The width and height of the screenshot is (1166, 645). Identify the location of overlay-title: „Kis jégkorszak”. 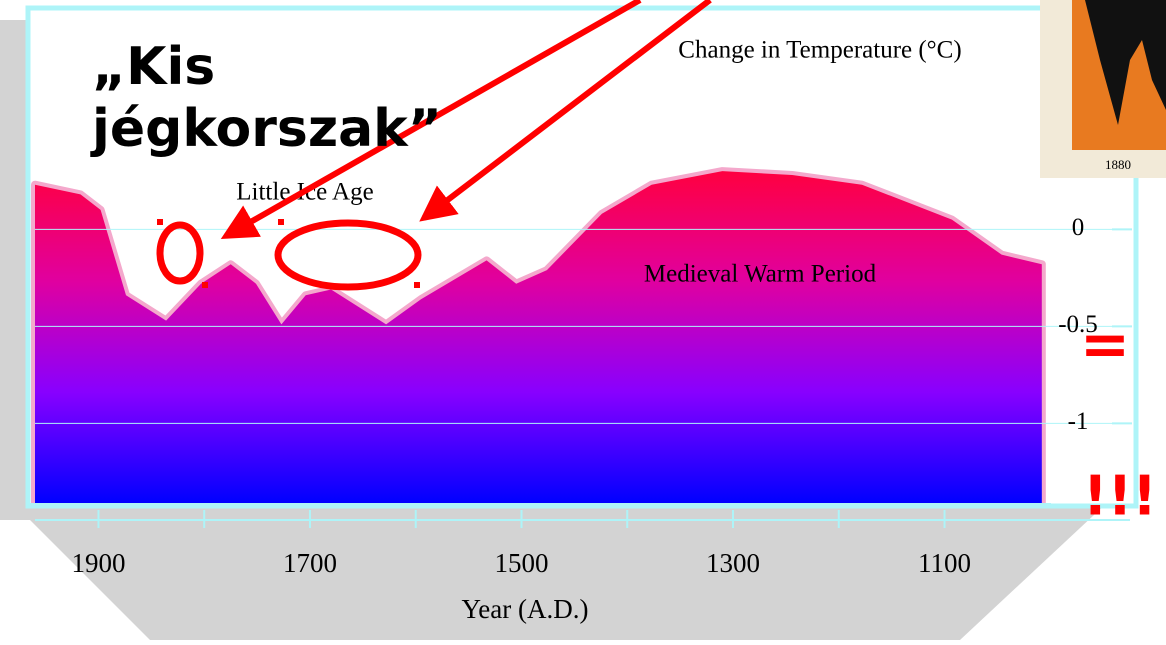
(267, 98).